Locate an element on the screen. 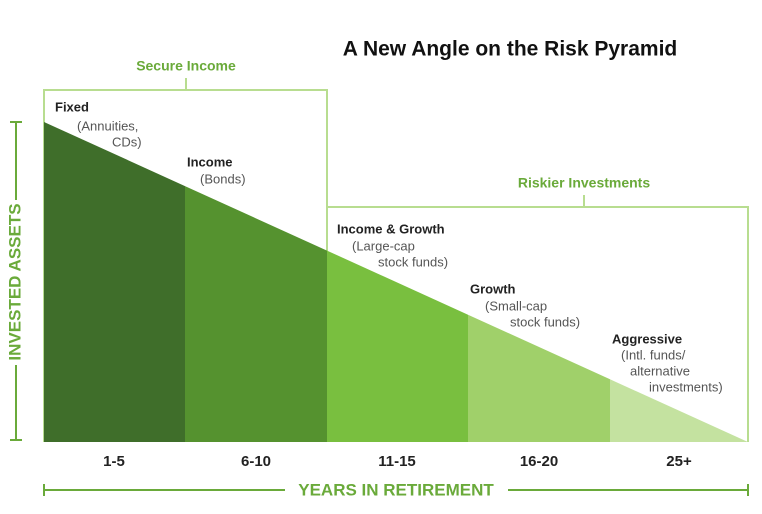 This screenshot has height=514, width=762. segment-detail: alternative is located at coordinates (660, 370).